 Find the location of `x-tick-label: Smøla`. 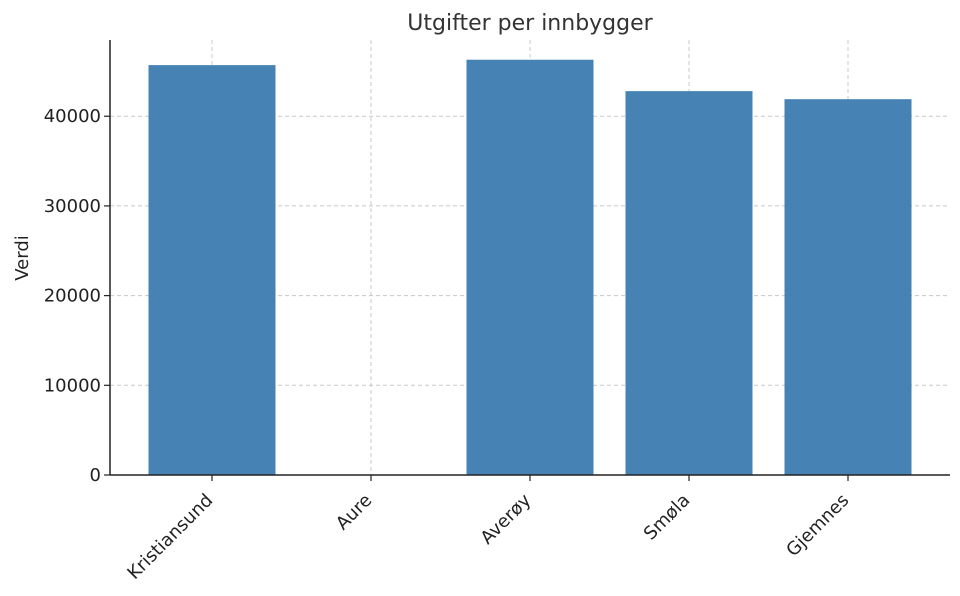

x-tick-label: Smøla is located at coordinates (667, 517).